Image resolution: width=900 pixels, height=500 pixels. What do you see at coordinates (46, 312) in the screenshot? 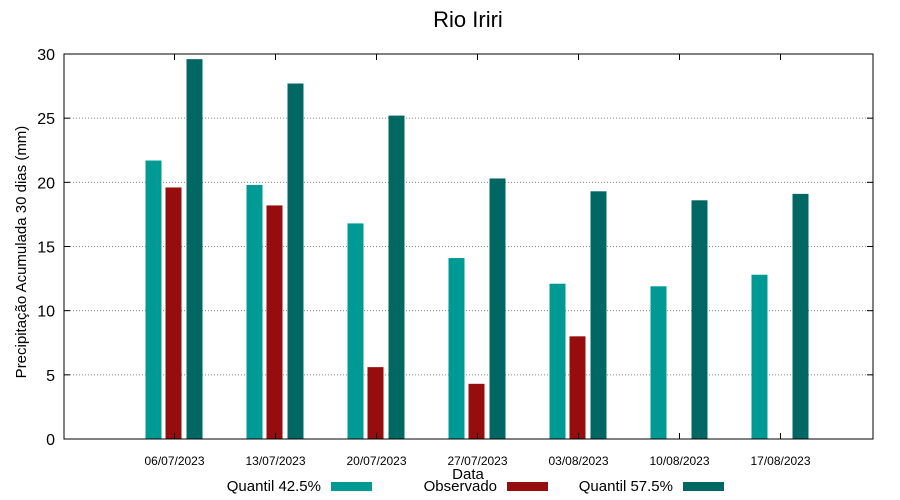
I see `y-tick-label: 10` at bounding box center [46, 312].